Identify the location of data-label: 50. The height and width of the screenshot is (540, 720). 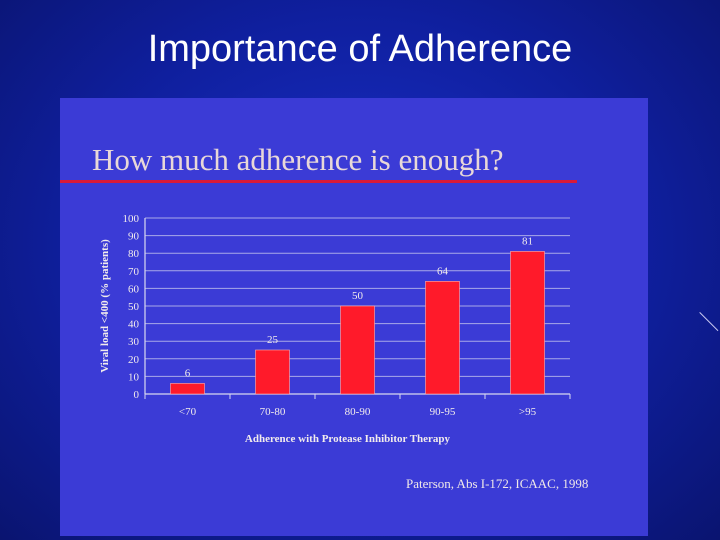
(358, 296).